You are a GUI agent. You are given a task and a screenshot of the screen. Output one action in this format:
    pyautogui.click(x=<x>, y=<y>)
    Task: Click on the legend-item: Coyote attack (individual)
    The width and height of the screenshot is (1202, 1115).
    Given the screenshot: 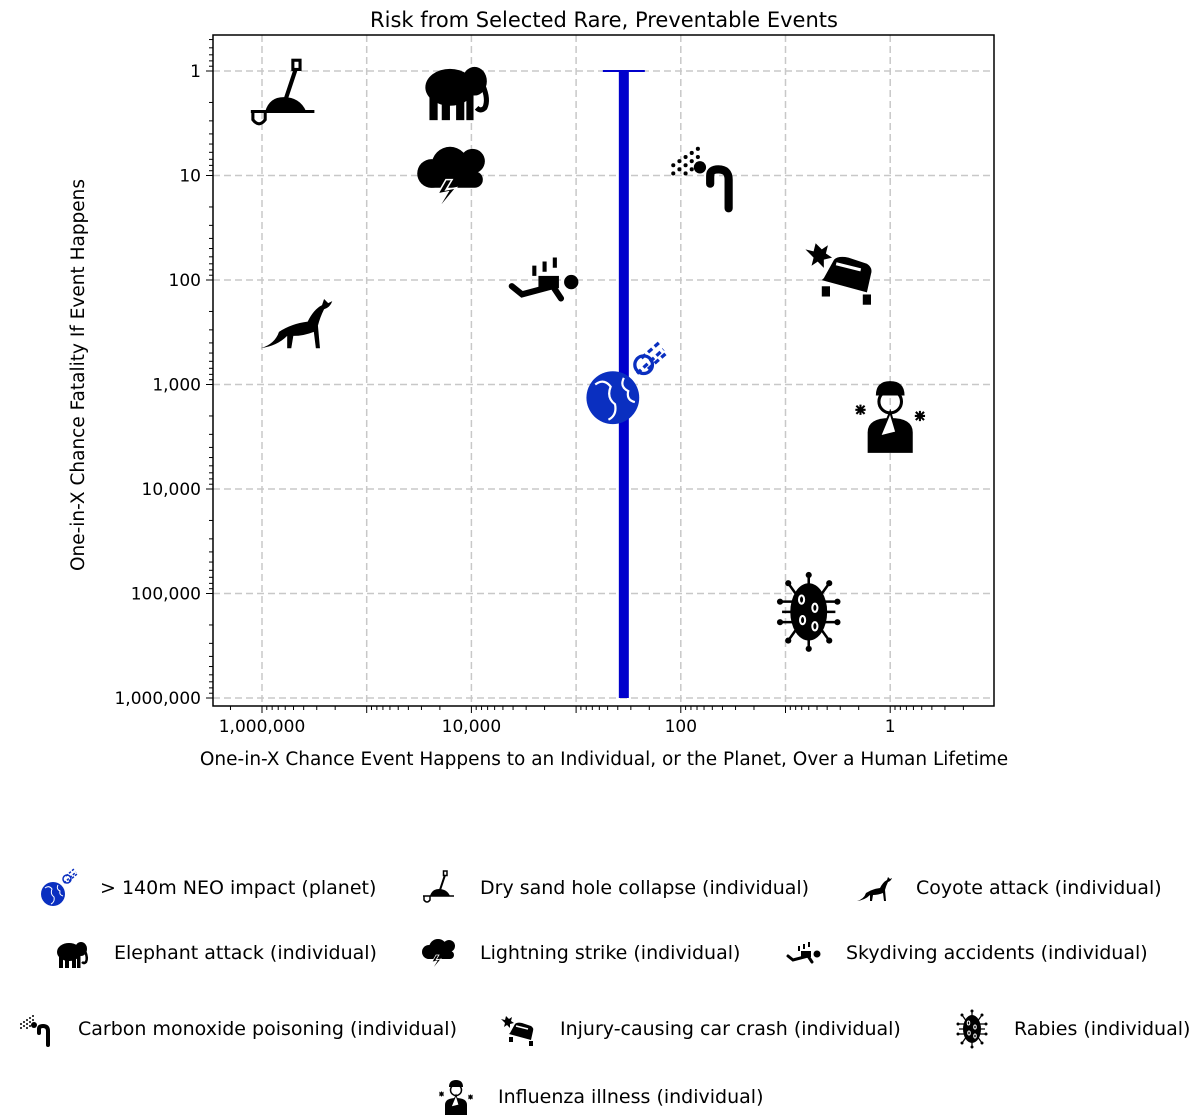 What is the action you would take?
    pyautogui.click(x=1004, y=888)
    